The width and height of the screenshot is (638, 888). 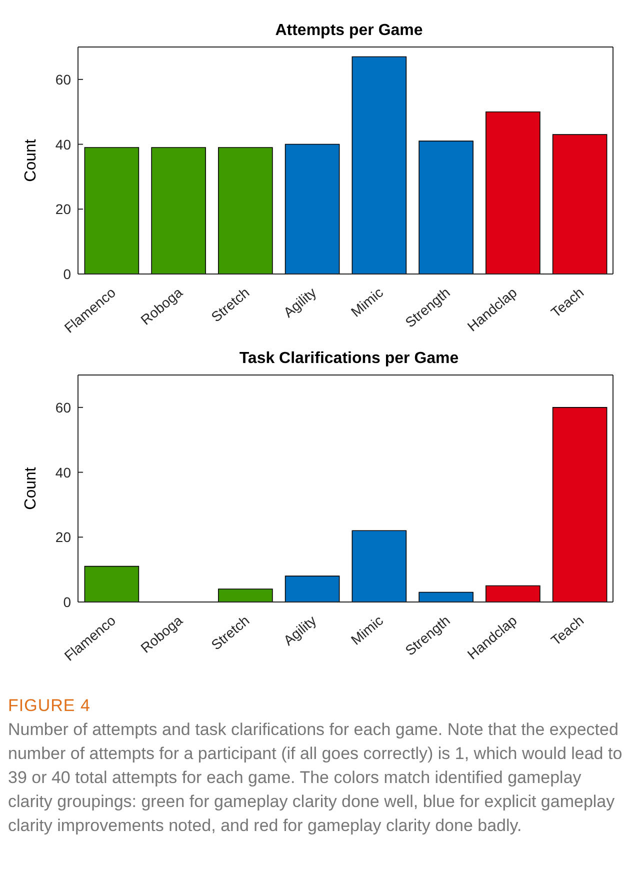 I want to click on chart-title: Task Clarifications per Game, so click(x=349, y=359).